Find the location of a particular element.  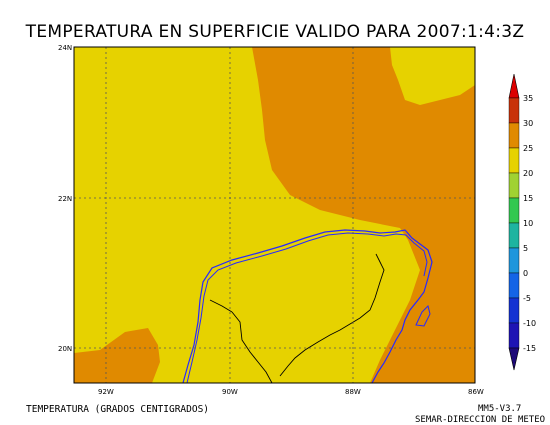

lon-label-90w: 90W is located at coordinates (230, 392).